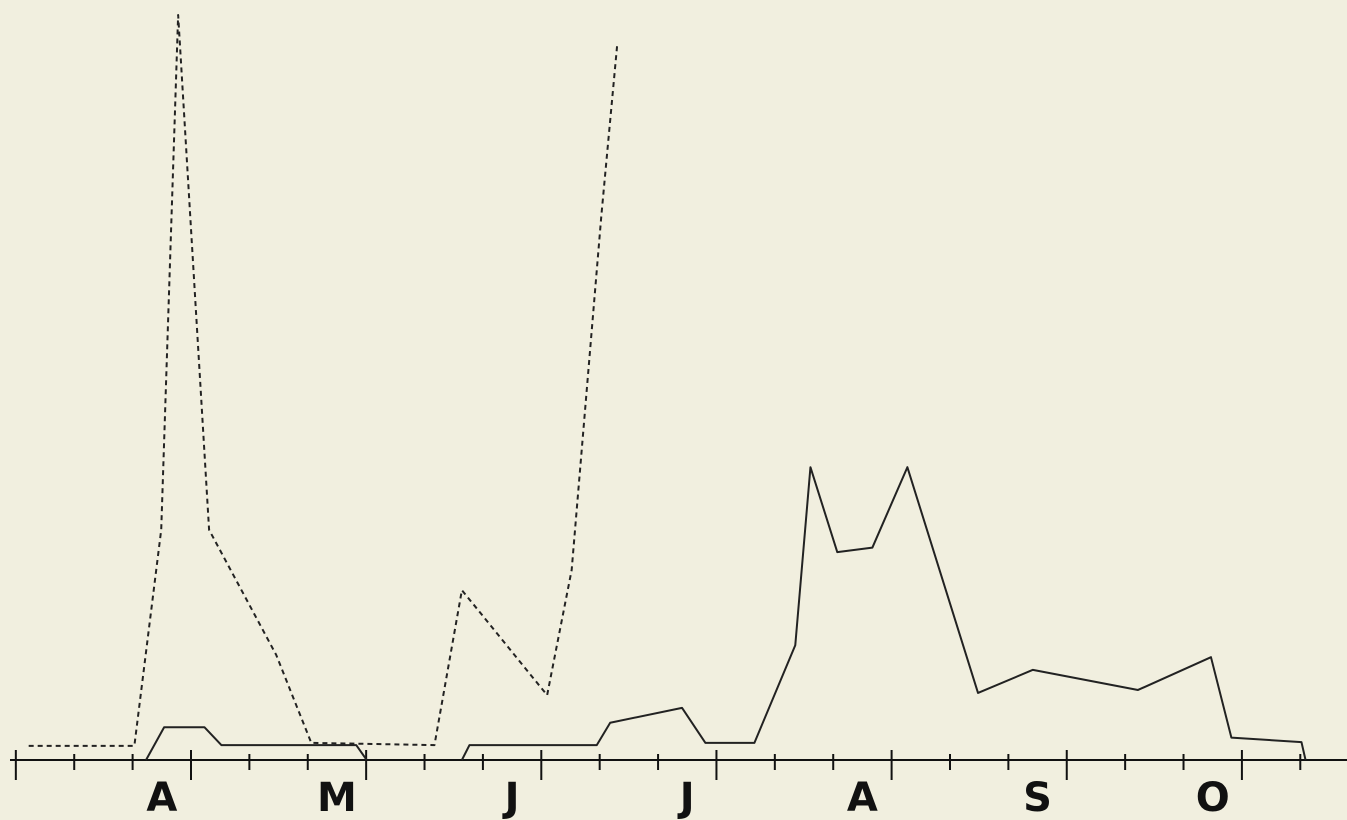 This screenshot has width=1347, height=820. What do you see at coordinates (337, 797) in the screenshot?
I see `month-label: M` at bounding box center [337, 797].